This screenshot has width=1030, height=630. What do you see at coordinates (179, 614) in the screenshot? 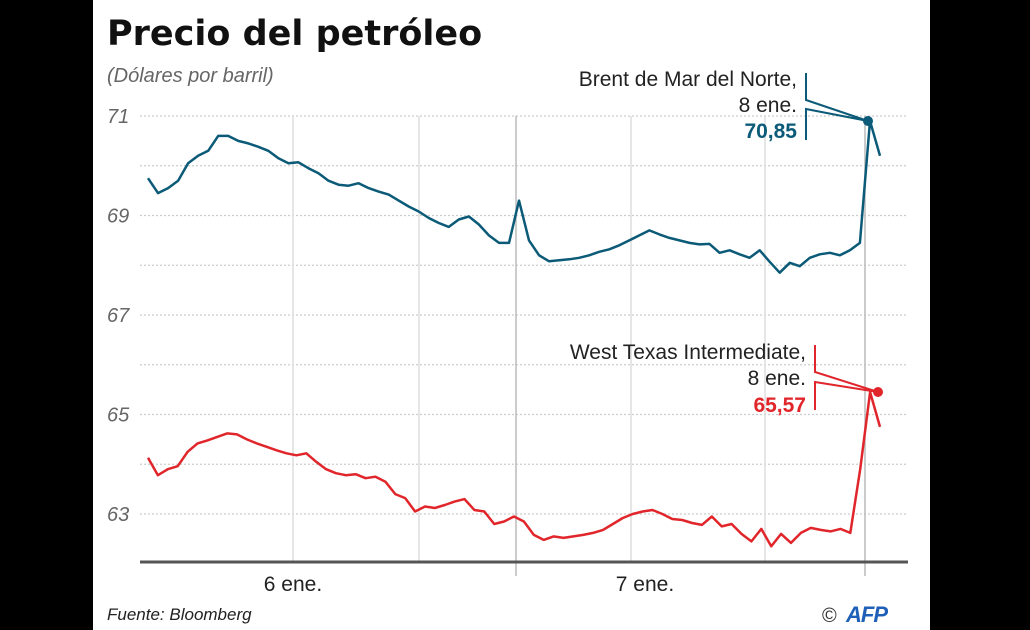
I see `source-note: Fuente: Bloomberg` at bounding box center [179, 614].